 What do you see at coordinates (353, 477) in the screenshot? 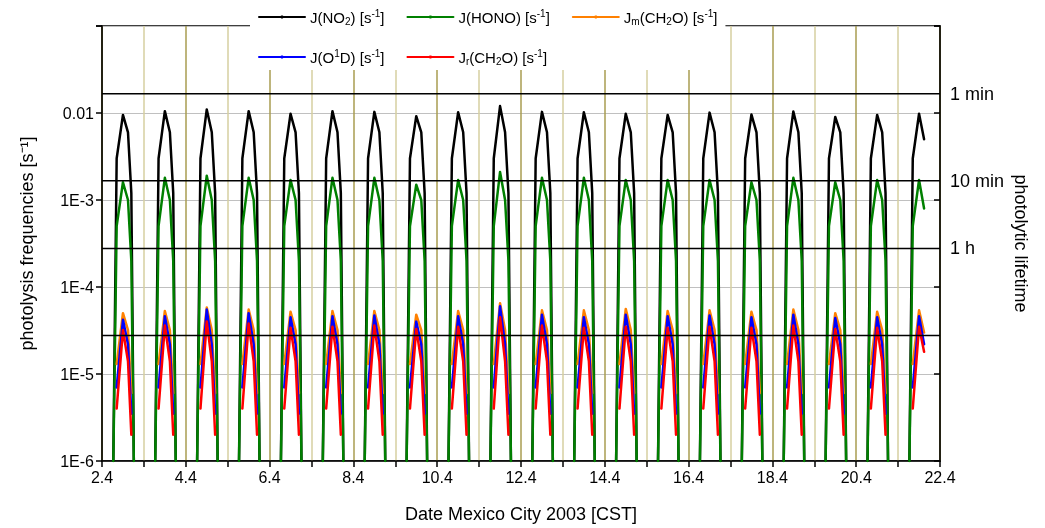
I see `x-tick-label: 8.4` at bounding box center [353, 477].